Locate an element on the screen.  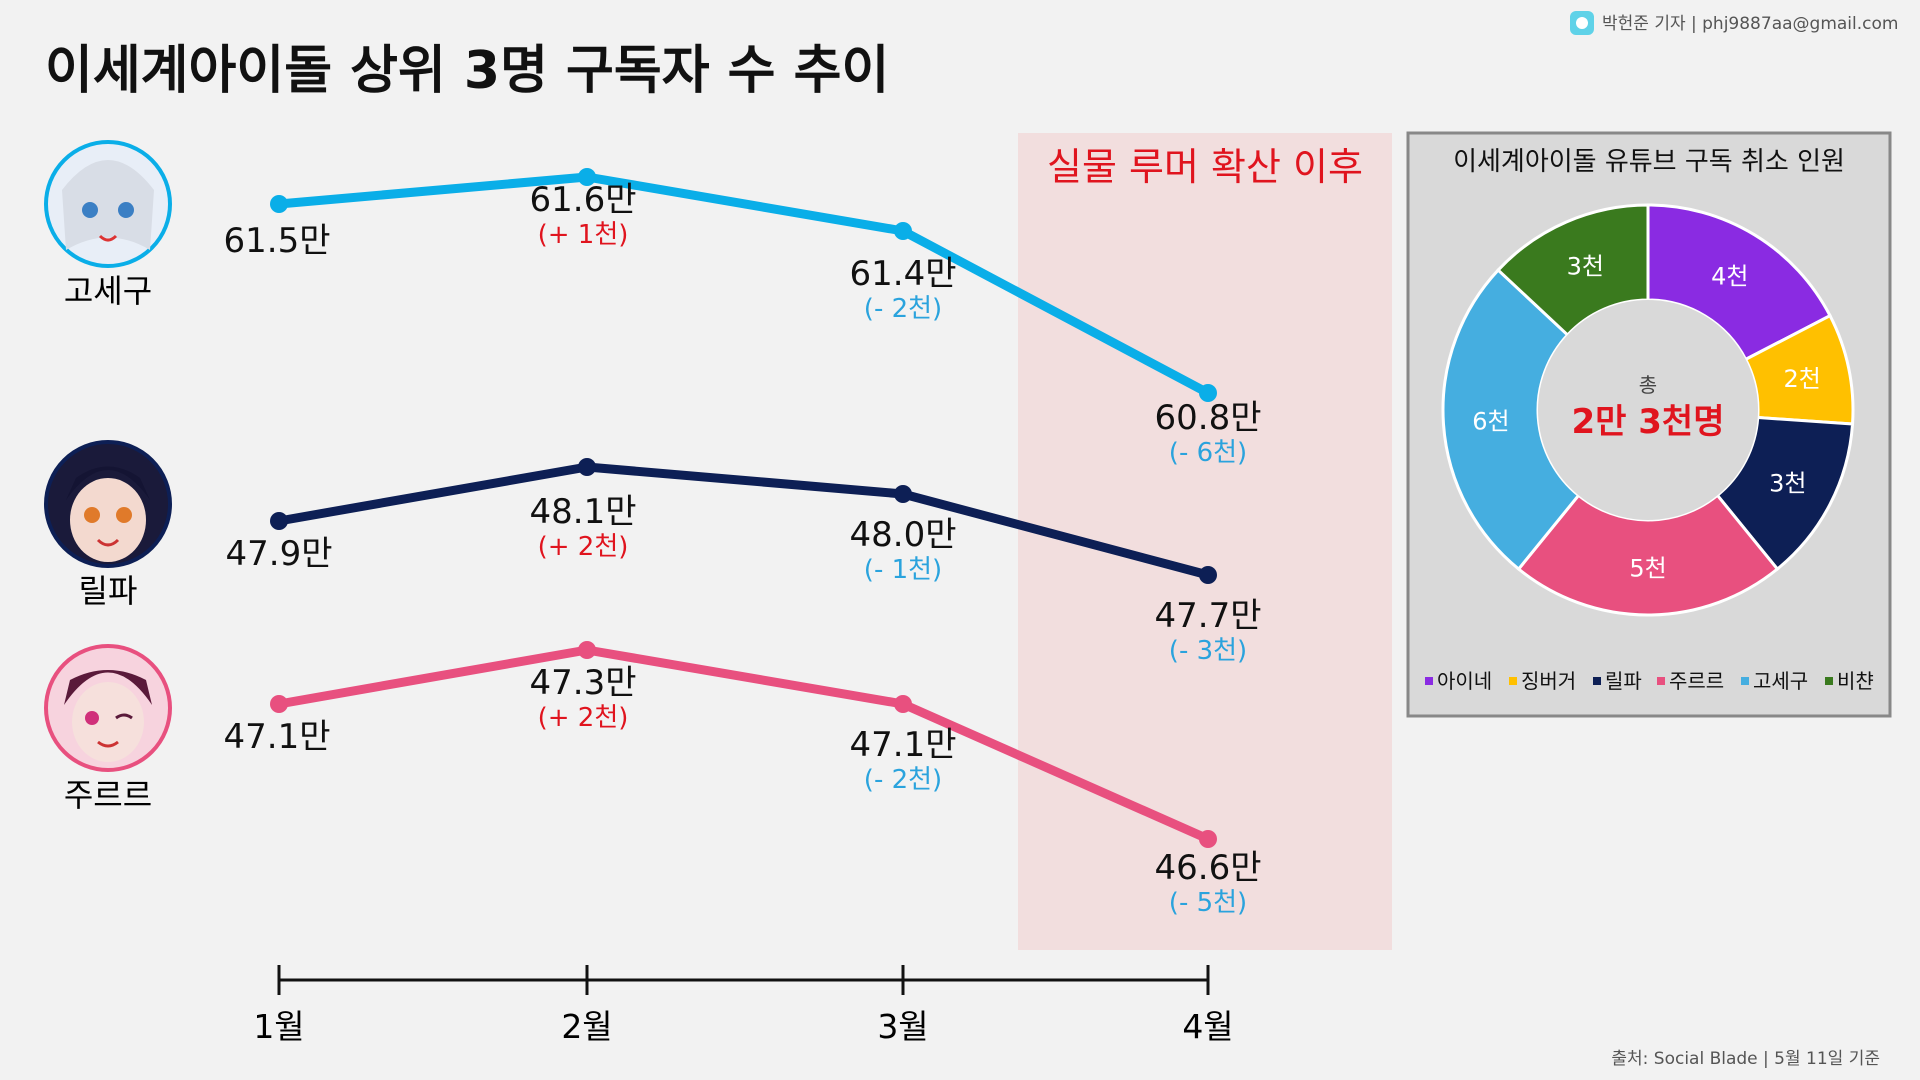
data-label: 61.6만 is located at coordinates (583, 200).